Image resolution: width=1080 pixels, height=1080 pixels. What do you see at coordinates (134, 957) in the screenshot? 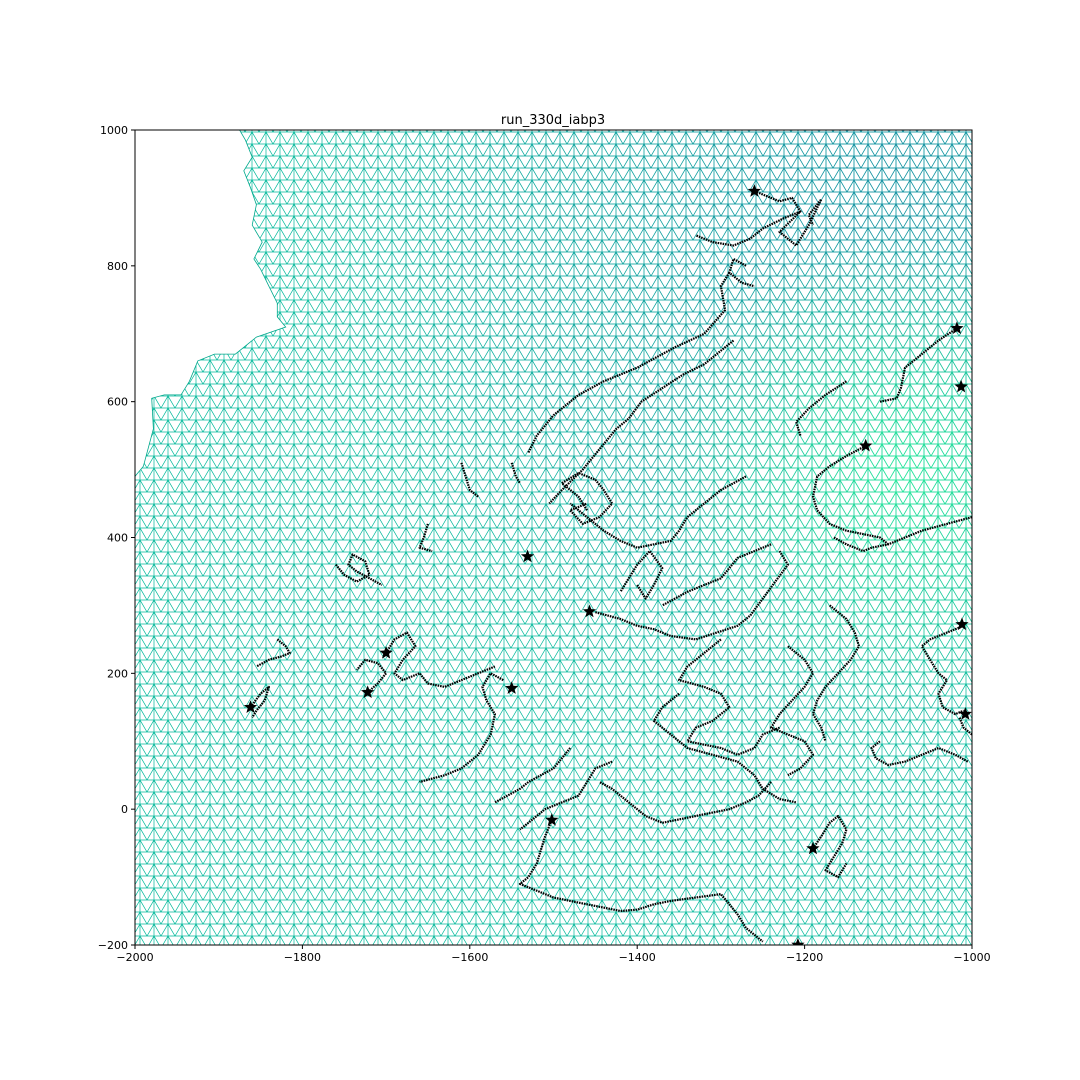
I see `x-tick-label: −2000` at bounding box center [134, 957].